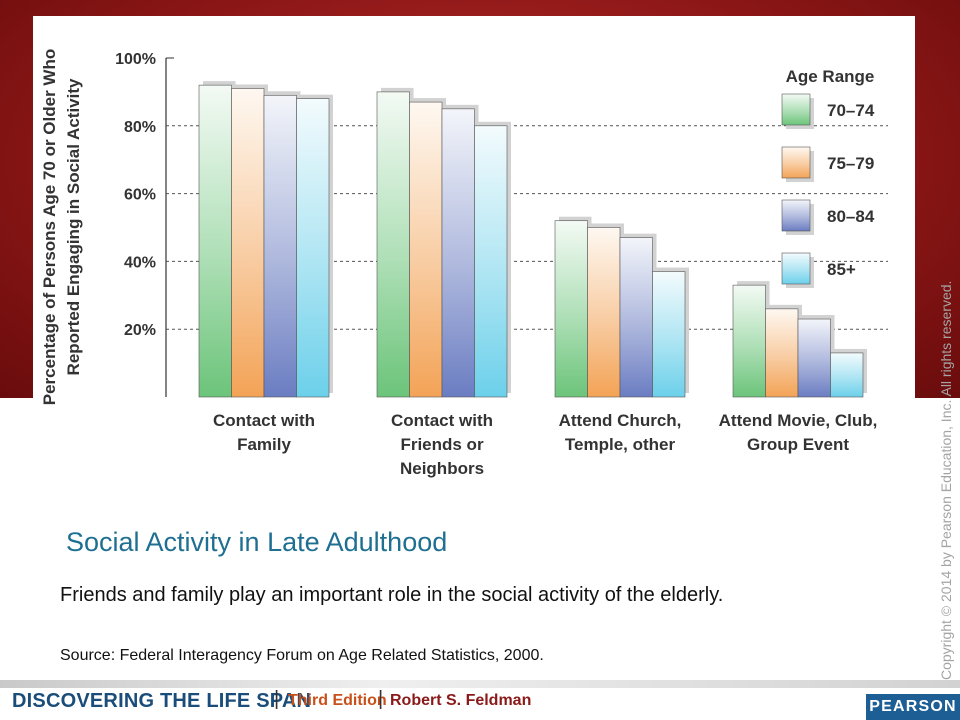 This screenshot has height=720, width=960. I want to click on x-category-label: Temple, other, so click(620, 444).